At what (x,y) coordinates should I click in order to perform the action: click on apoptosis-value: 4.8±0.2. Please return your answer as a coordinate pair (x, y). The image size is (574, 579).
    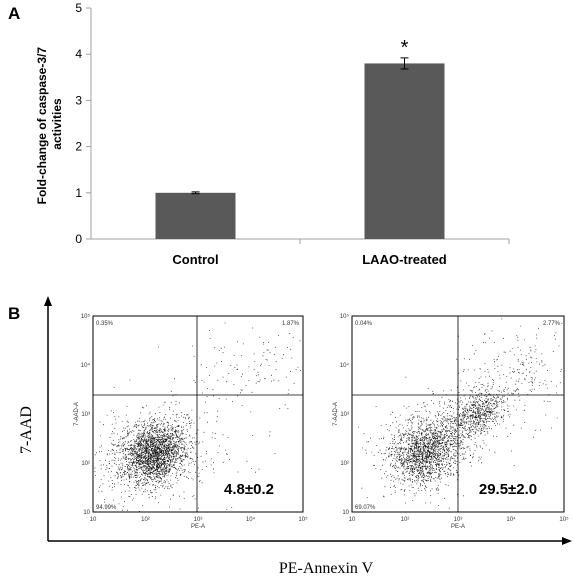
    Looking at the image, I should click on (249, 489).